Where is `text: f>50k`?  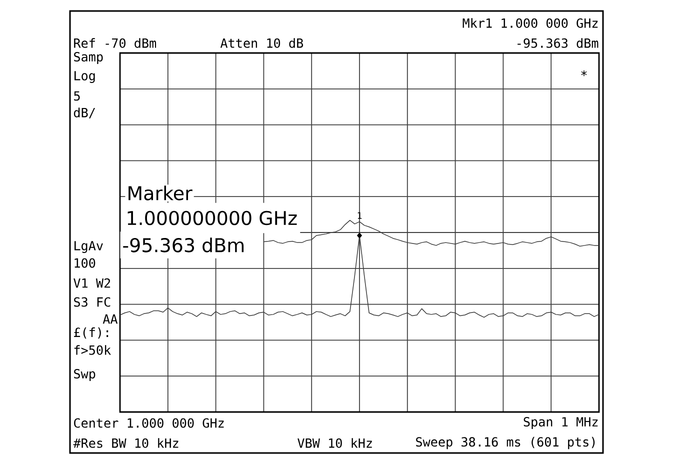 text: f>50k is located at coordinates (92, 350).